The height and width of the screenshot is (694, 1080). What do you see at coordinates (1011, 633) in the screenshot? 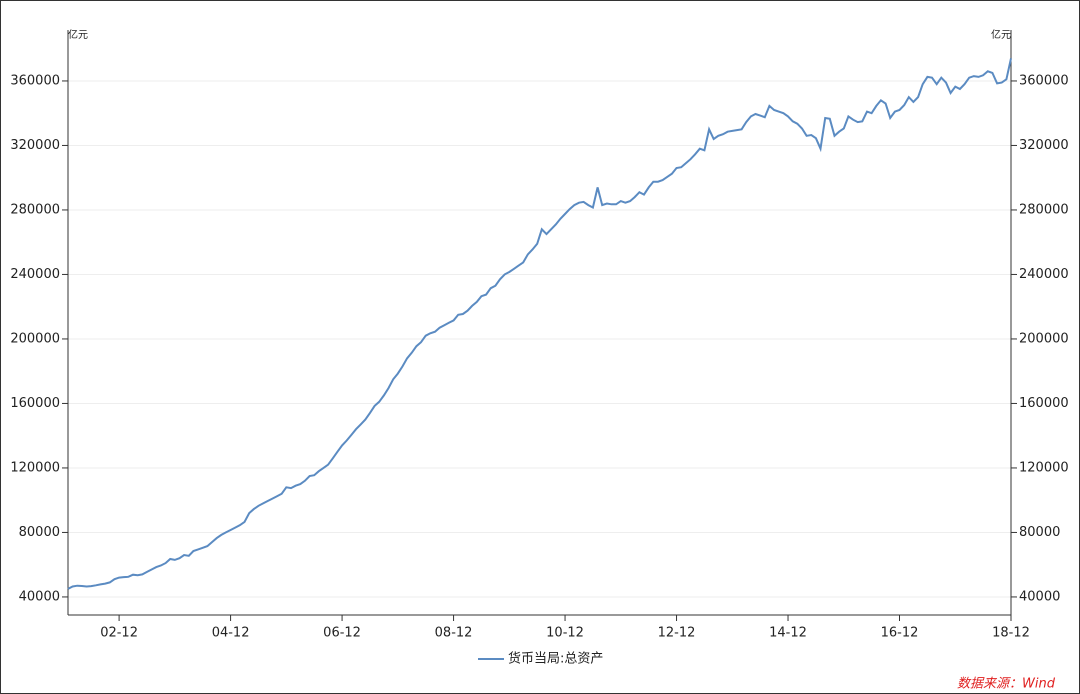
I see `x-tick-label: 18-12` at bounding box center [1011, 633].